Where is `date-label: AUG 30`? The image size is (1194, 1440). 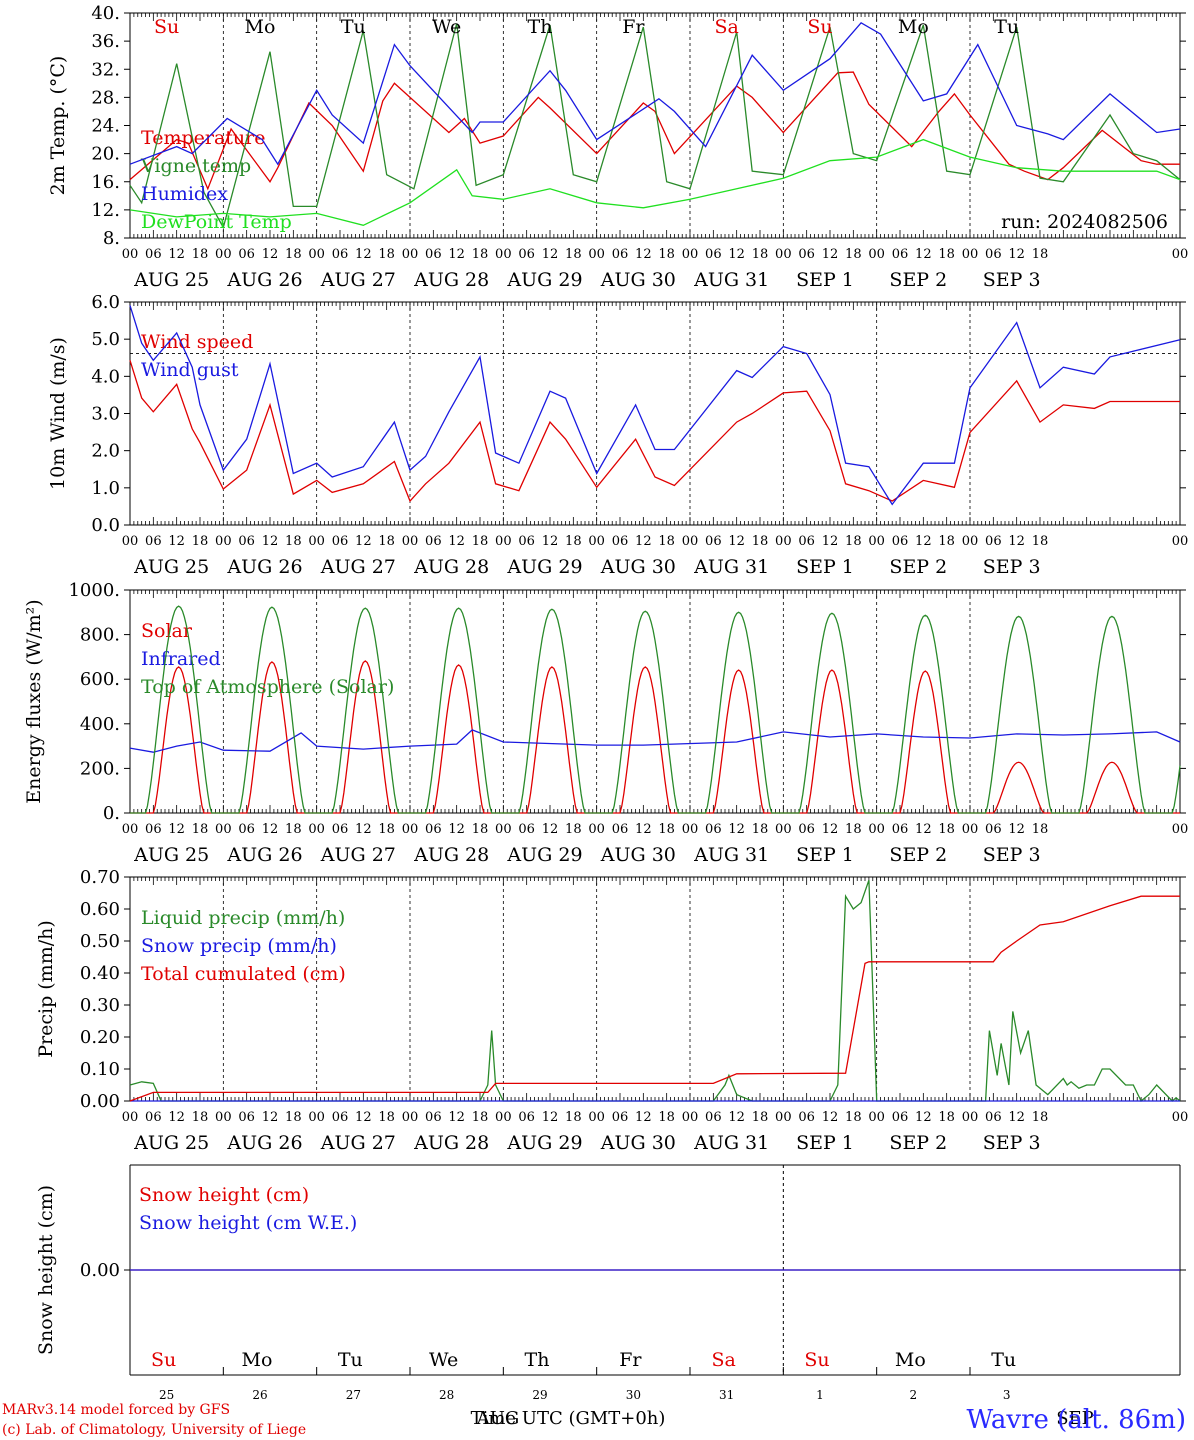 date-label: AUG 30 is located at coordinates (638, 567).